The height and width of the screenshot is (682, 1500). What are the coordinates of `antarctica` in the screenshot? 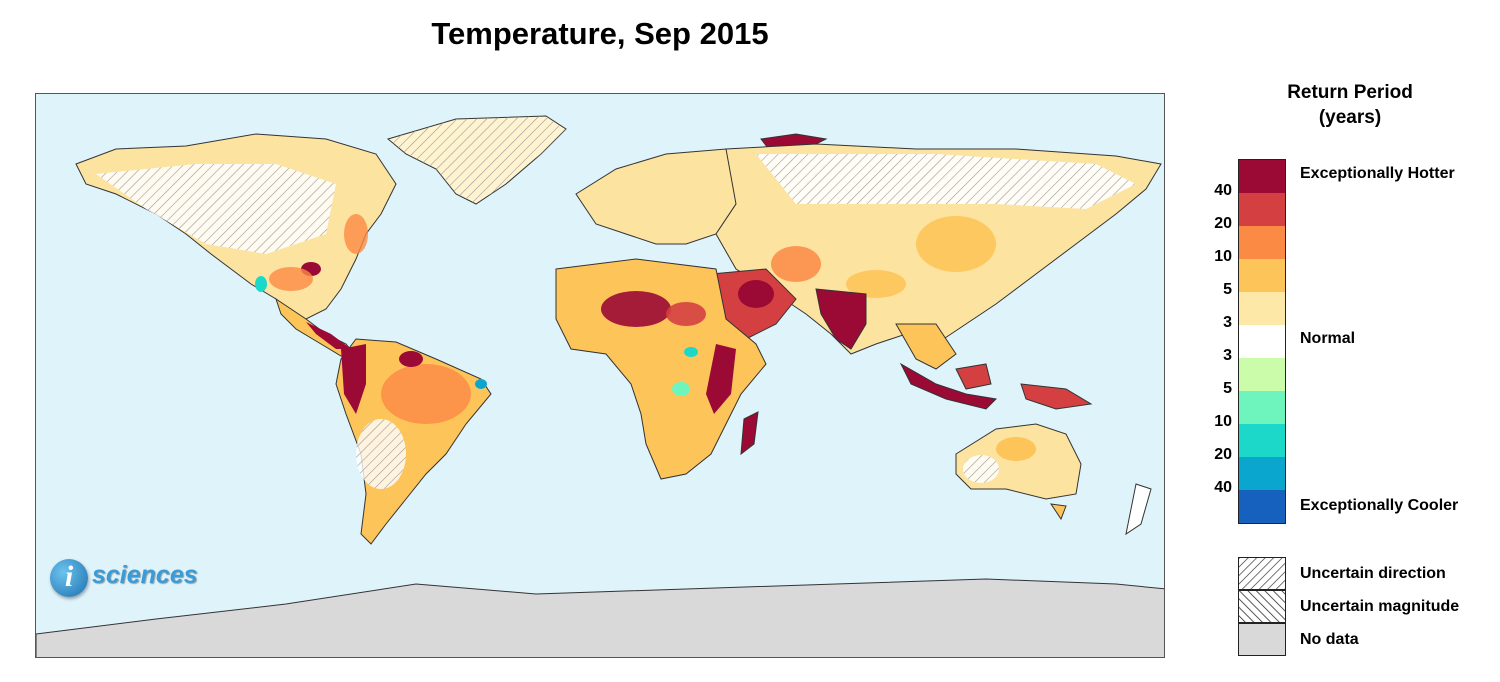 It's located at (600, 617).